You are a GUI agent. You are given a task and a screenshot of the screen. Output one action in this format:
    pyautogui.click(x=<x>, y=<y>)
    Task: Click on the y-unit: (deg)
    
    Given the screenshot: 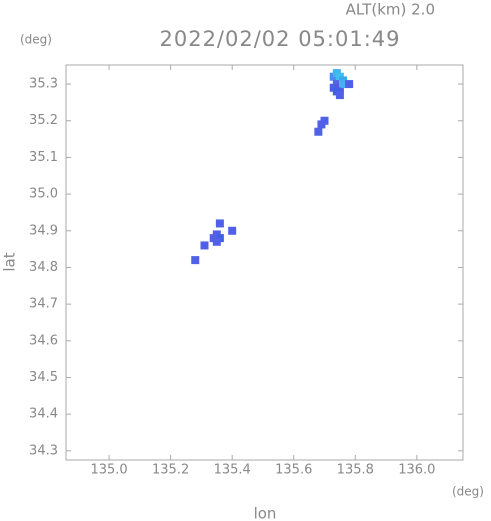 What is the action you would take?
    pyautogui.click(x=36, y=40)
    